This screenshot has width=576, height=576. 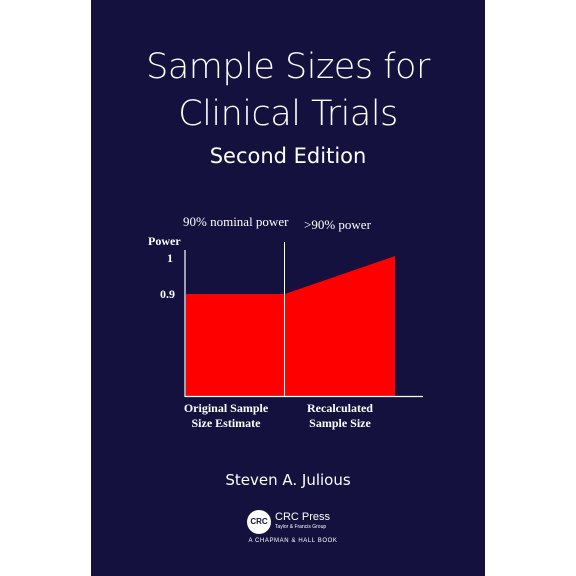 I want to click on caption-nominal-power: 90% nominal power, so click(x=236, y=221).